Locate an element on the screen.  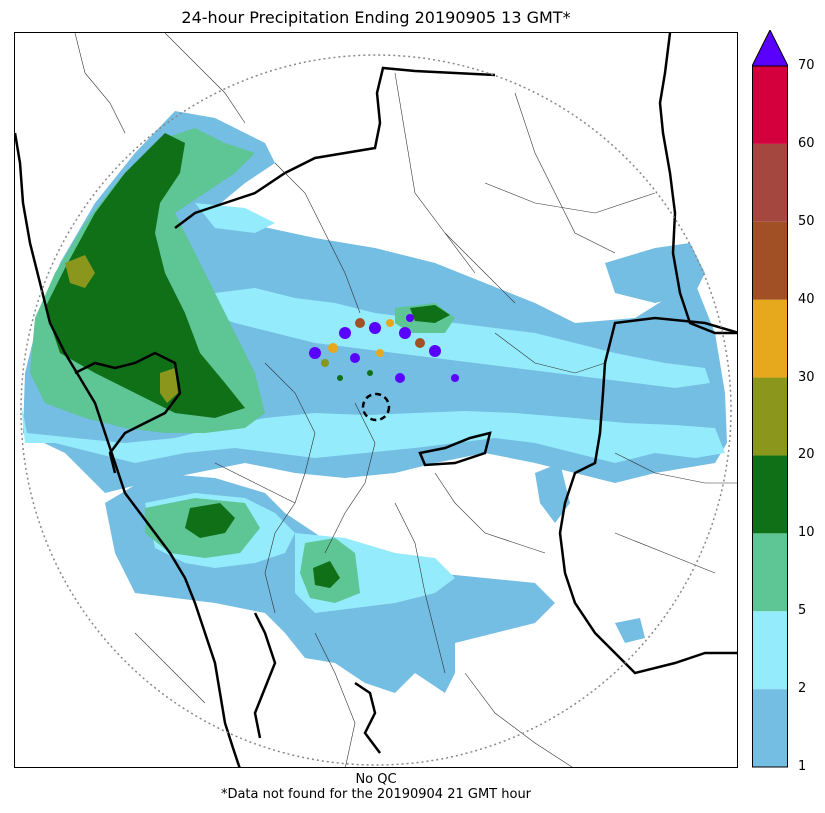
precip-convective-cluster is located at coordinates (384, 348).